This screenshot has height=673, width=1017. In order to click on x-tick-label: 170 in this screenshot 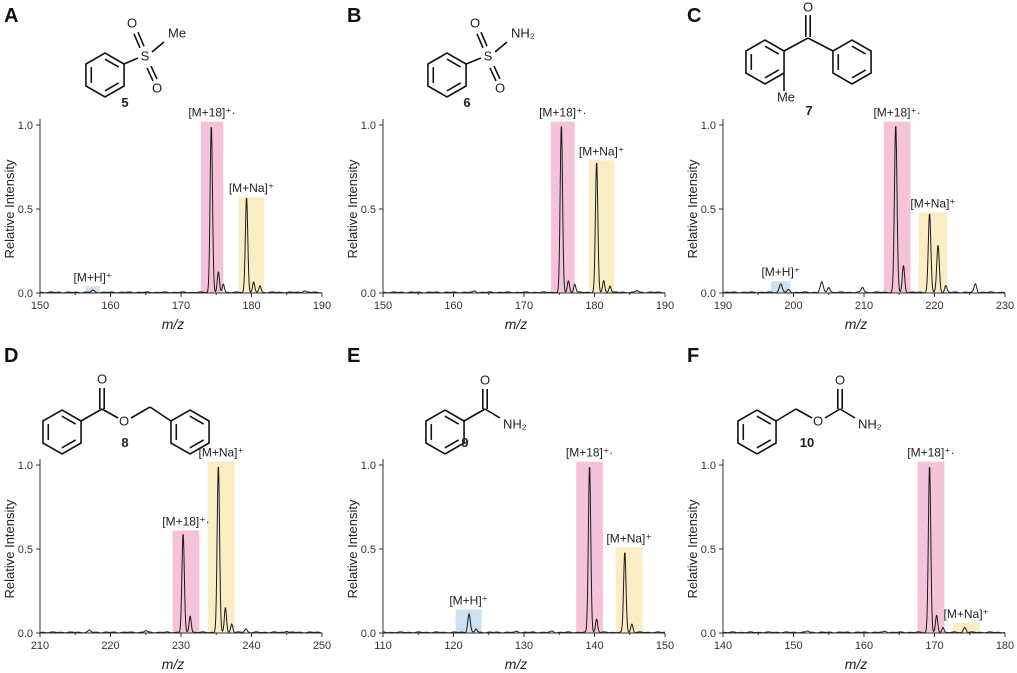, I will do `click(934, 646)`.